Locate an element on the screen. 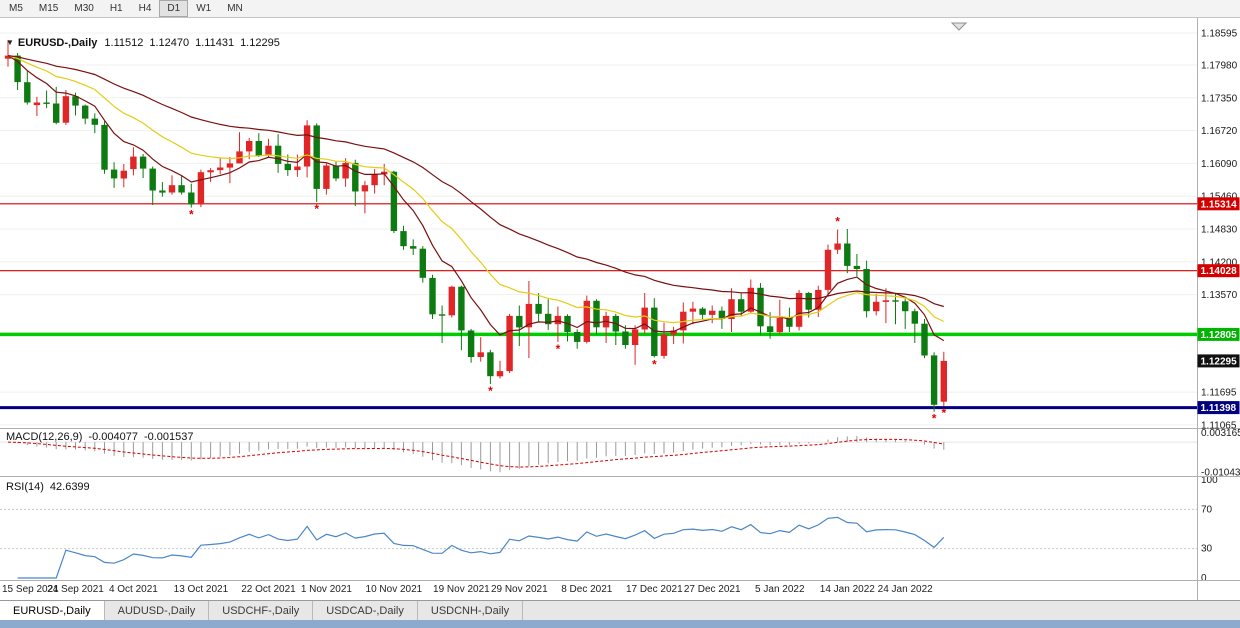  rsi-scale-label: 70 is located at coordinates (1207, 509).